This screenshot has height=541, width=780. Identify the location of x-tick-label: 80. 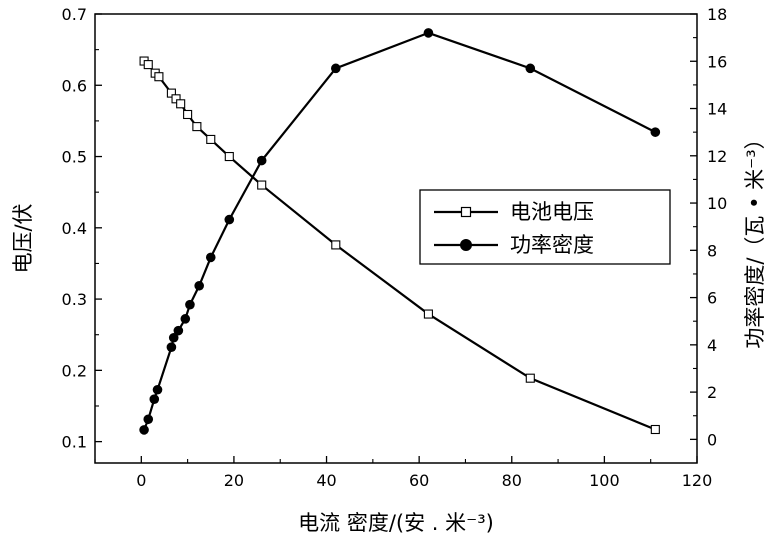
(512, 480).